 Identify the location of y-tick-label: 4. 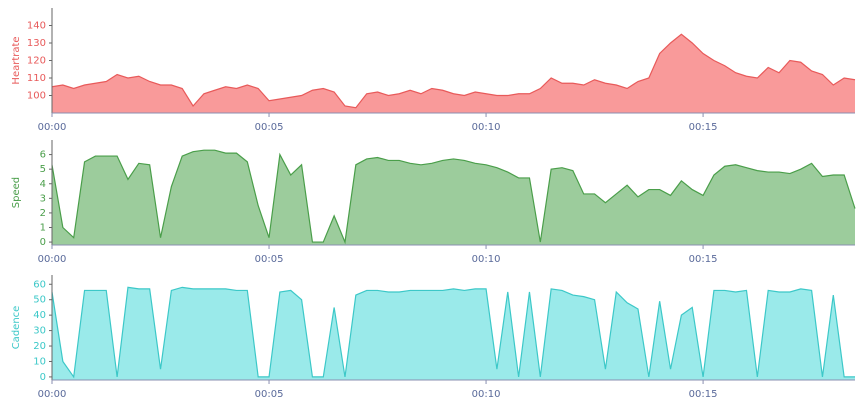
(43, 184).